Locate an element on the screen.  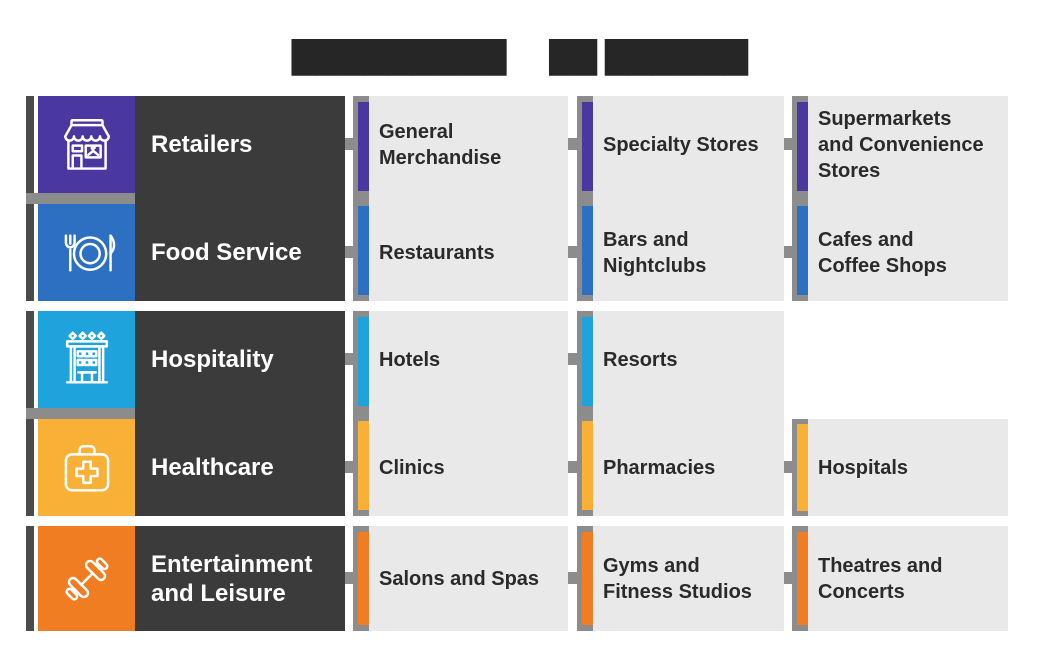
subcategory-cell: Cafes and Coffee Shops is located at coordinates (882, 252).